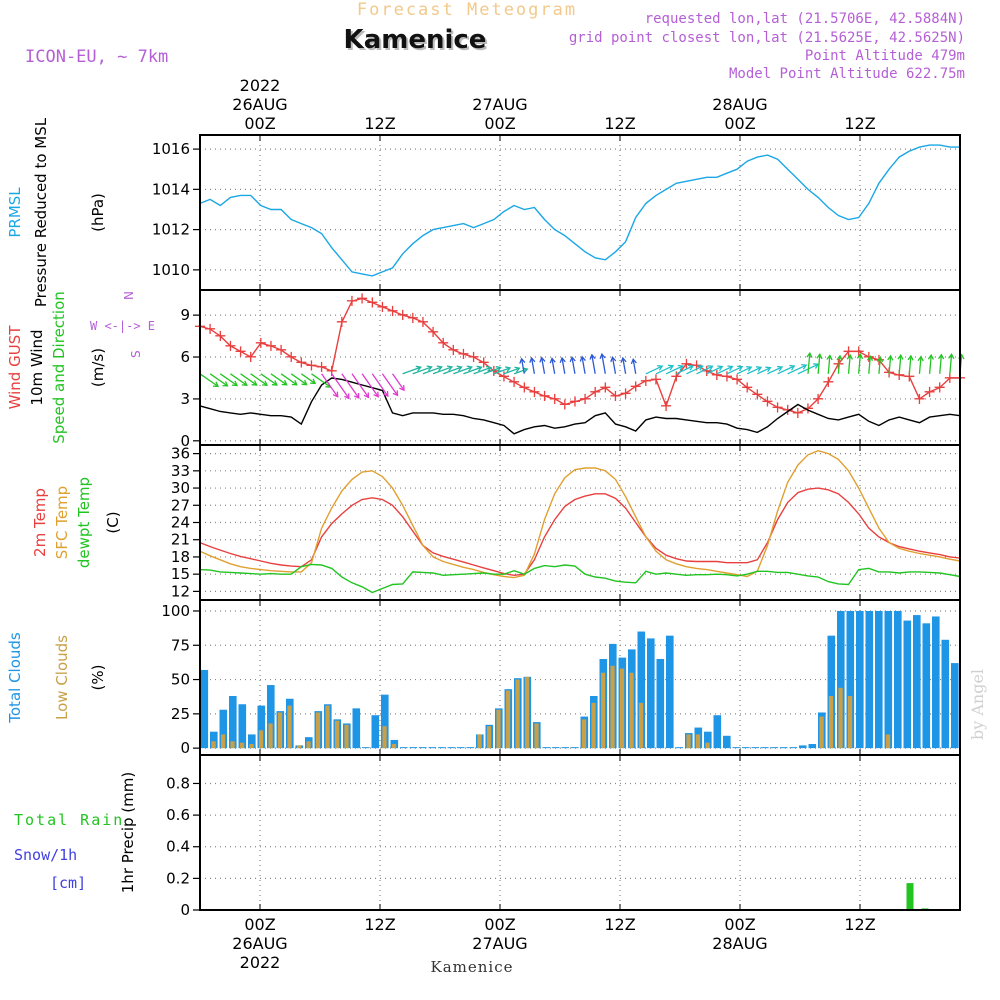  Describe the element at coordinates (739, 943) in the screenshot. I see `bottom-time-label: 28AUG` at that location.